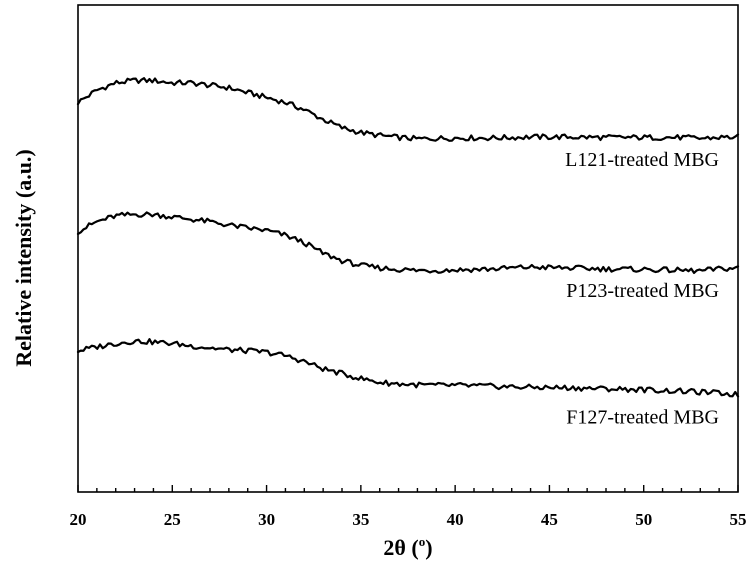 This screenshot has height=563, width=756. What do you see at coordinates (428, 547) in the screenshot?
I see `x-axis-title-close: )` at bounding box center [428, 547].